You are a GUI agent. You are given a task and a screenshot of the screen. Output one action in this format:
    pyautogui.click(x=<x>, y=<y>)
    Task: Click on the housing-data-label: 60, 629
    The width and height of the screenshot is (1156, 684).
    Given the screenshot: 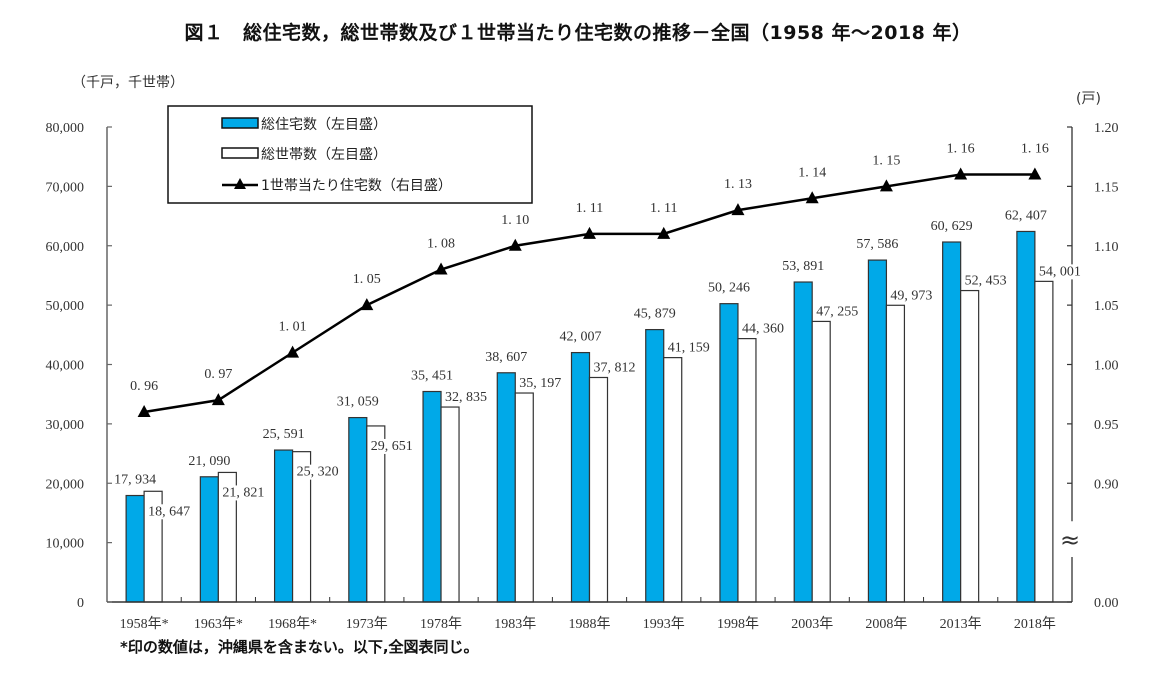 What is the action you would take?
    pyautogui.click(x=952, y=226)
    